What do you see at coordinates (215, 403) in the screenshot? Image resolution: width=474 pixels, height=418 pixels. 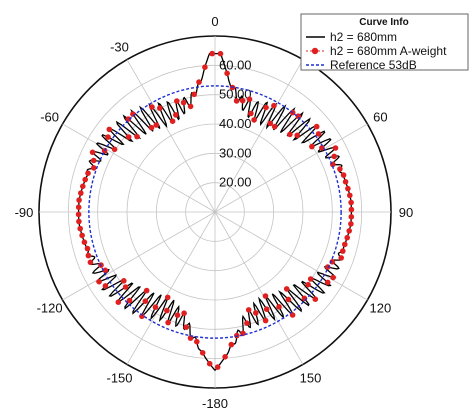 I see `angle-tick-label-6: -180` at bounding box center [215, 403].